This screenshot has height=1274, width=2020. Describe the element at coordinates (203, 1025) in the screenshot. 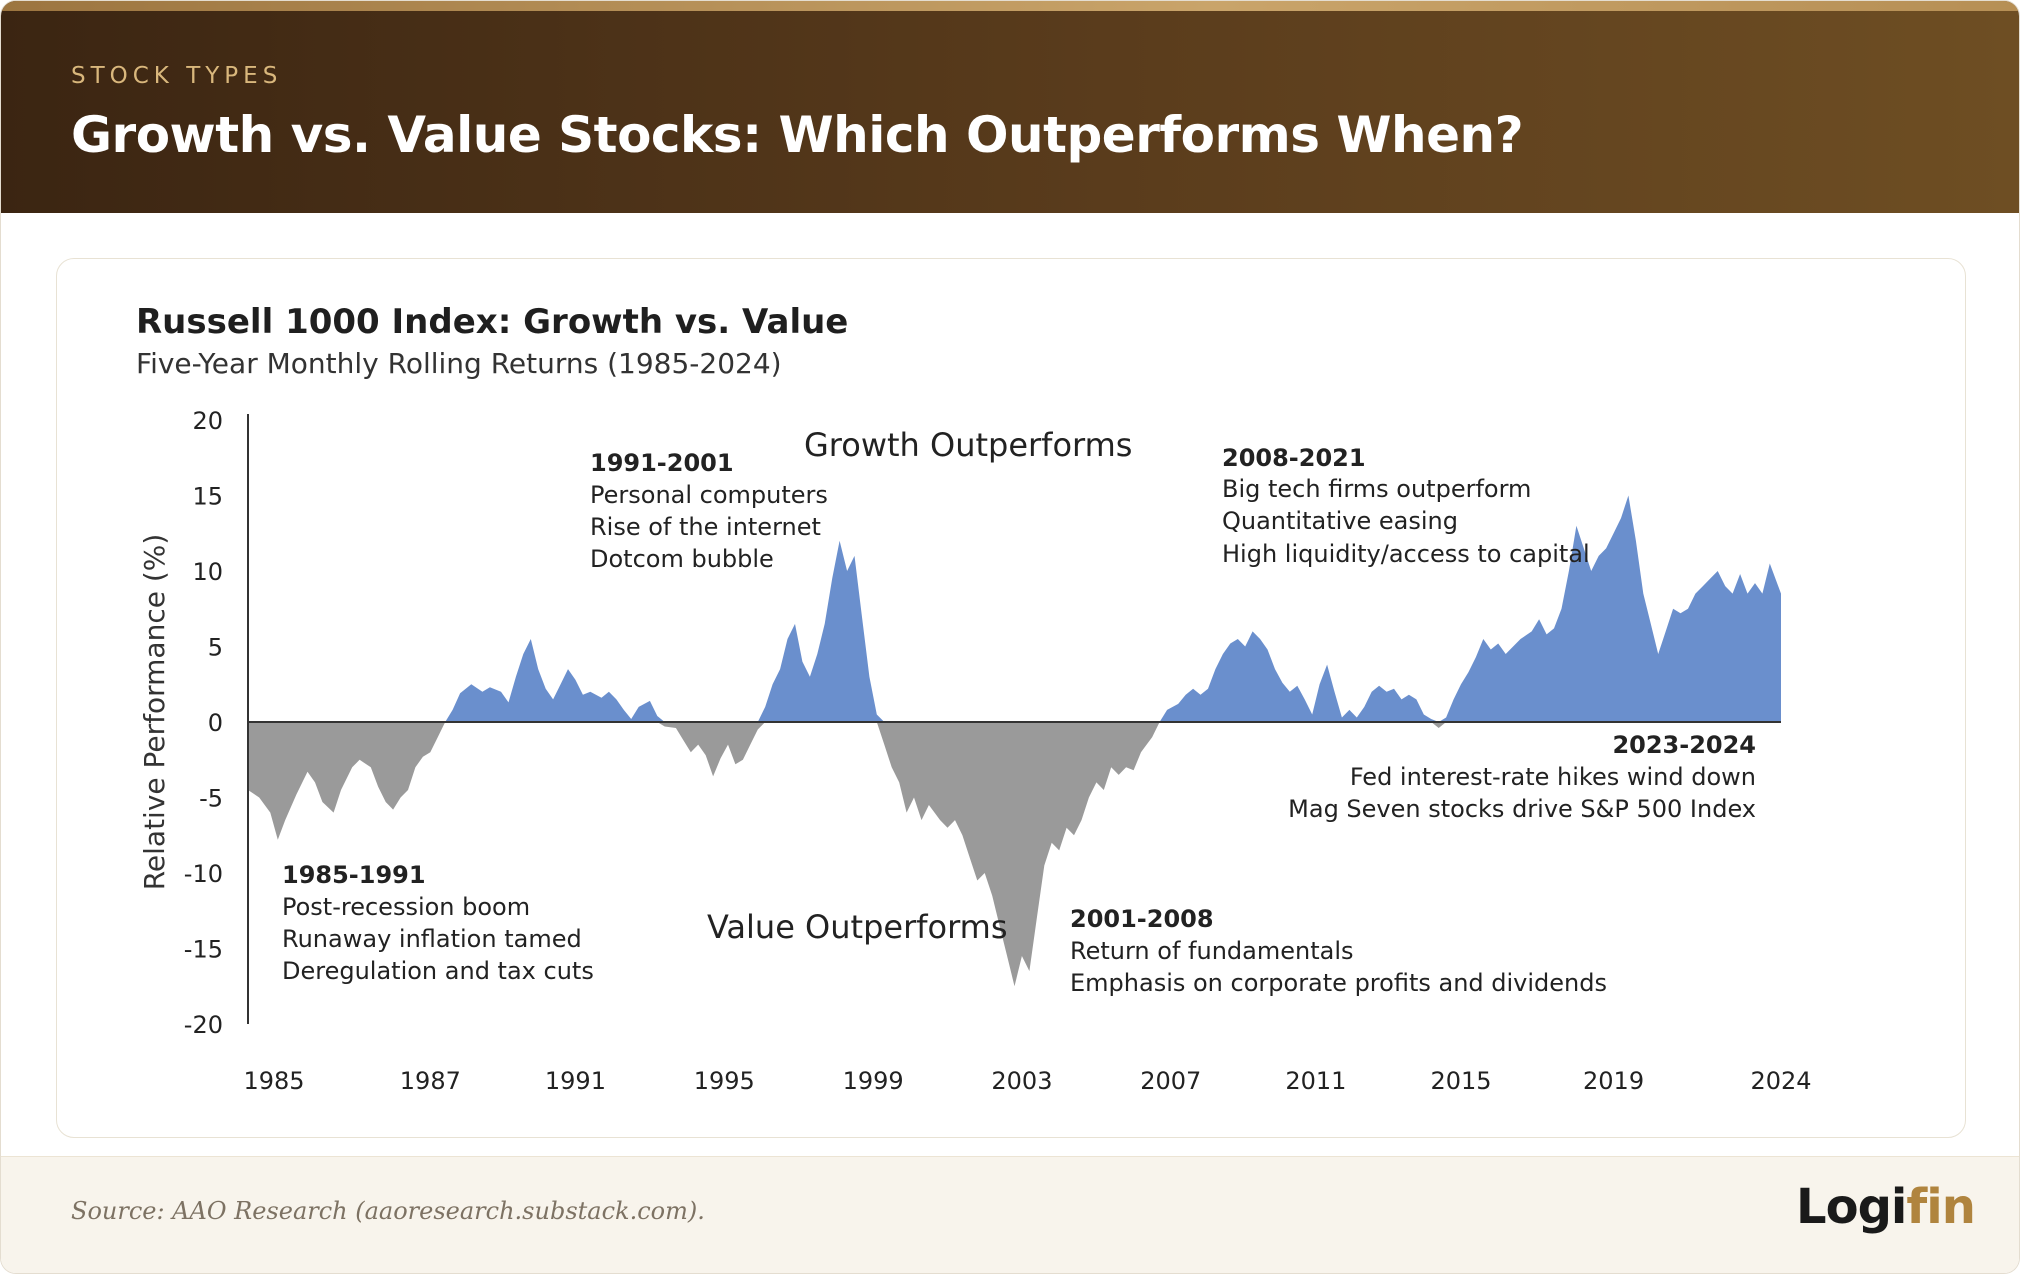

I see `y-tick-label: -20` at that location.